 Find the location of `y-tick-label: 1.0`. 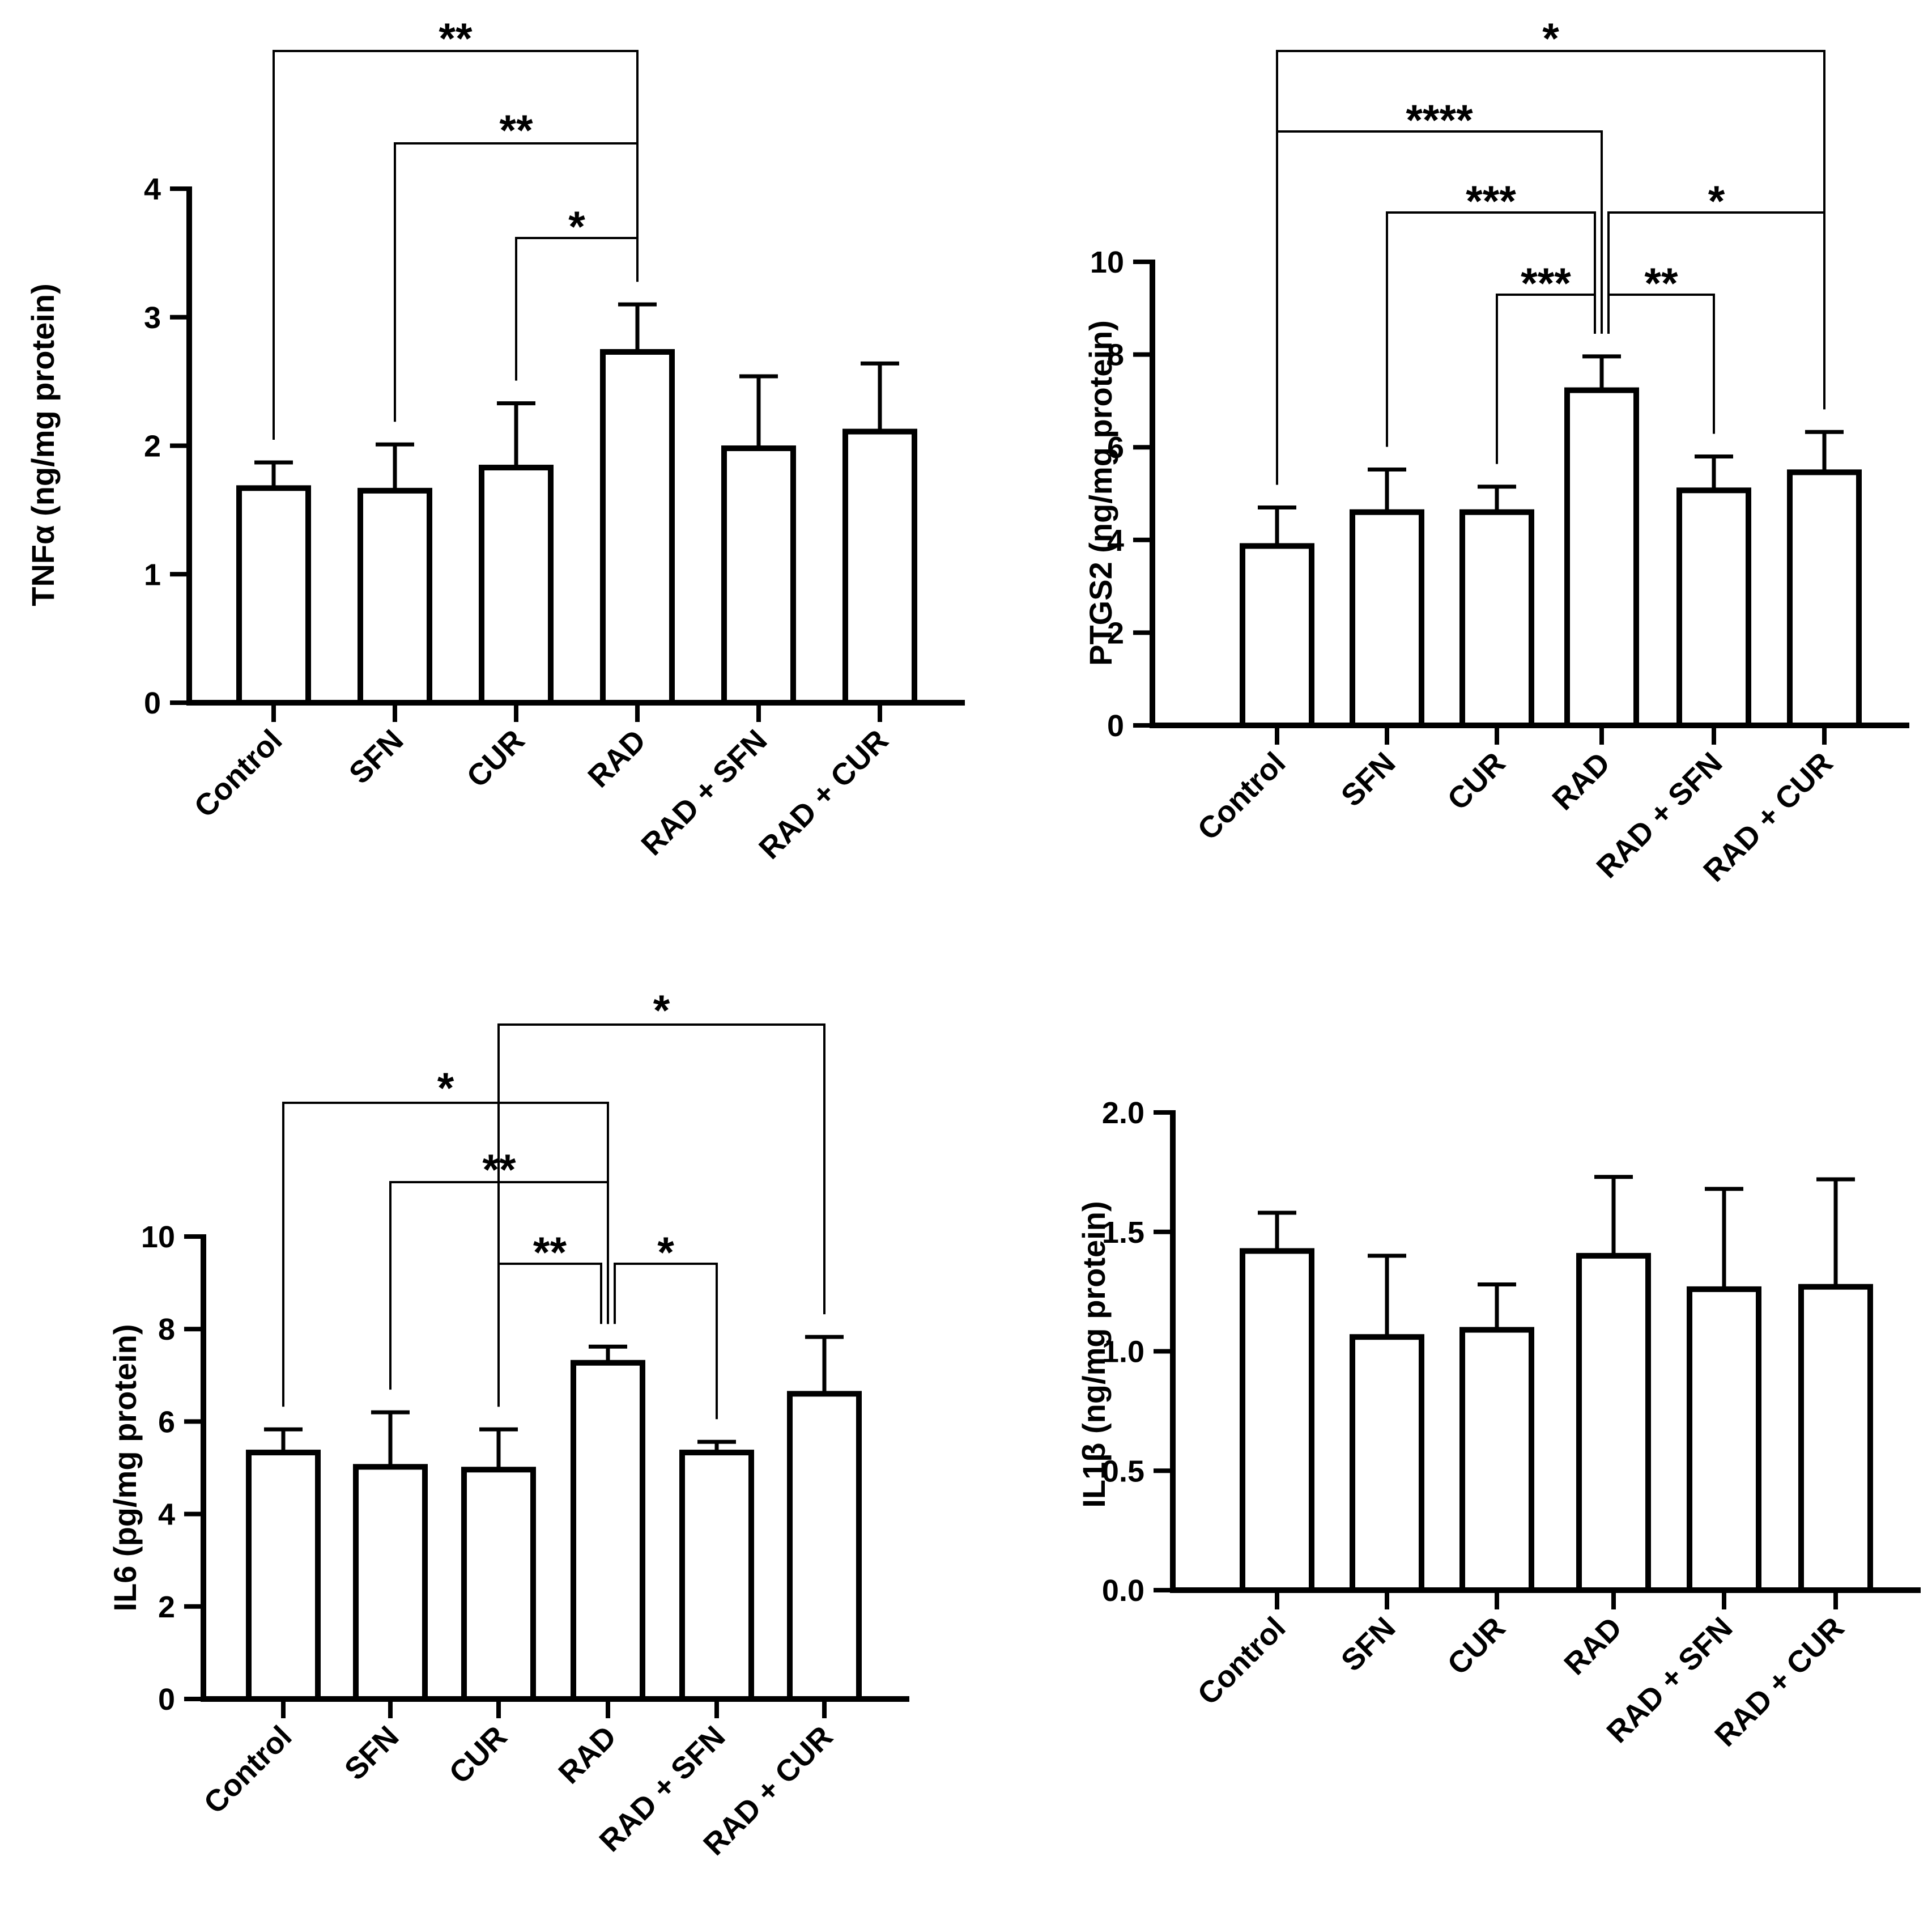

y-tick-label: 1.0 is located at coordinates (1123, 1352).